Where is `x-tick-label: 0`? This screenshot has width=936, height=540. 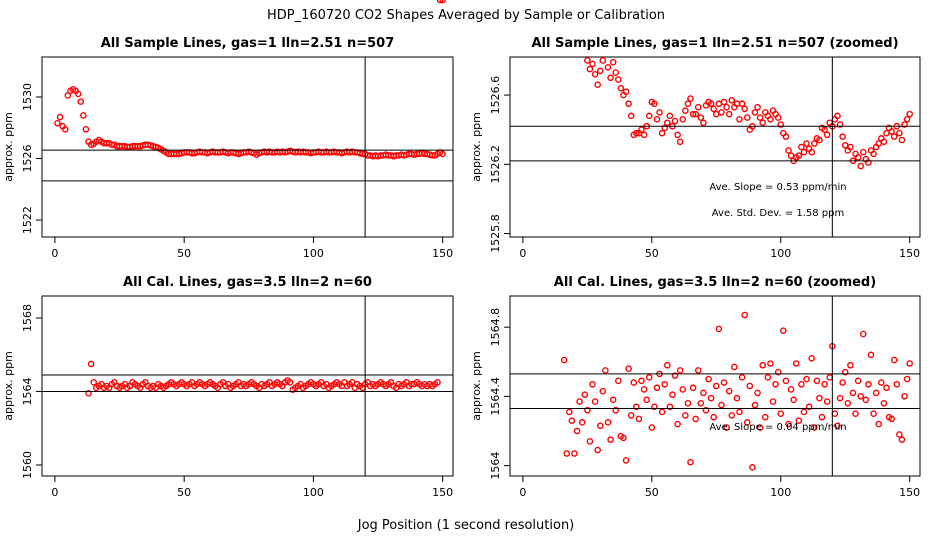 x-tick-label: 0 is located at coordinates (54, 253).